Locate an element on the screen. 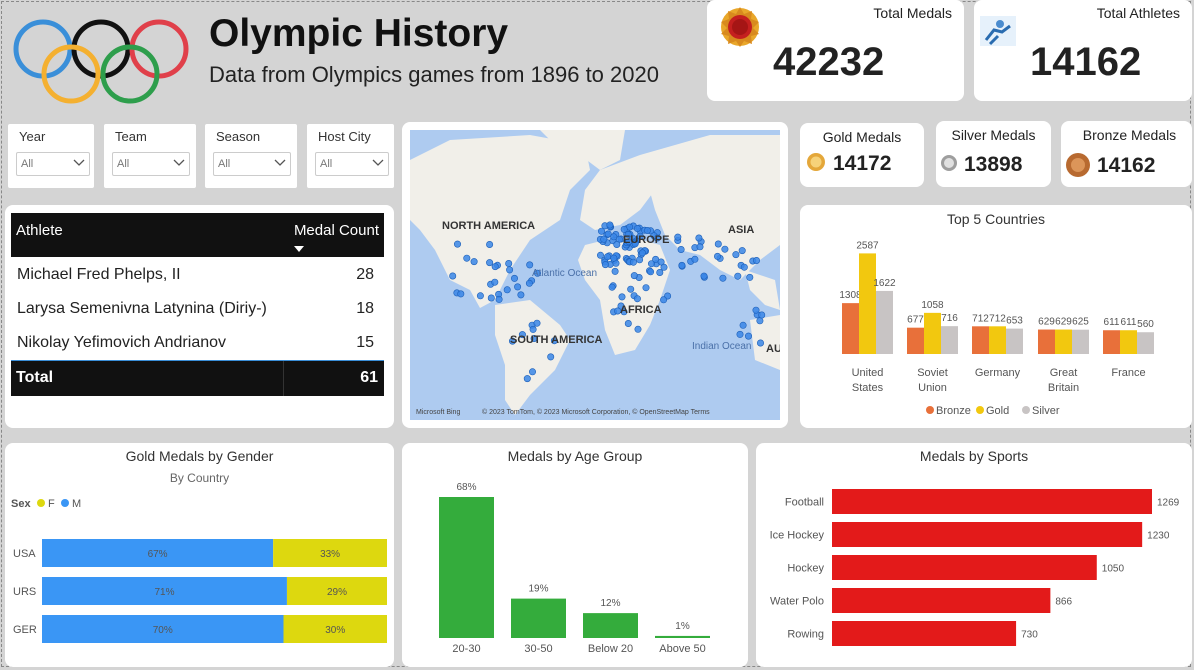 This screenshot has height=670, width=1194. top-countries-title: Top 5 Countries is located at coordinates (996, 219).